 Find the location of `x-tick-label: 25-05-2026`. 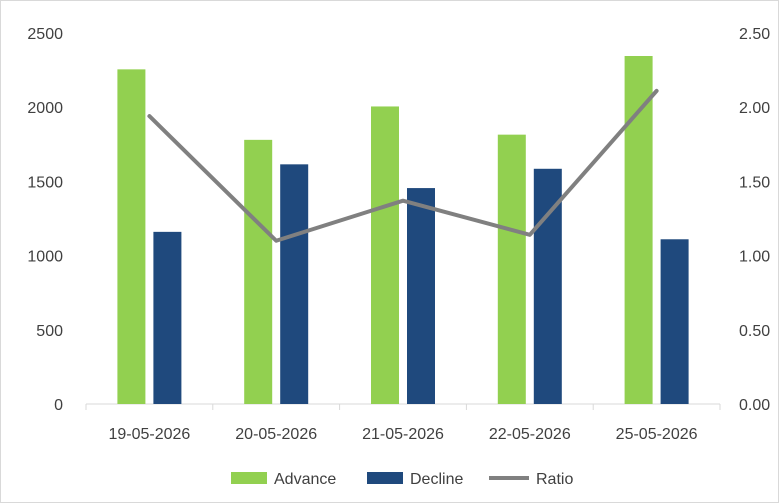

x-tick-label: 25-05-2026 is located at coordinates (657, 434).